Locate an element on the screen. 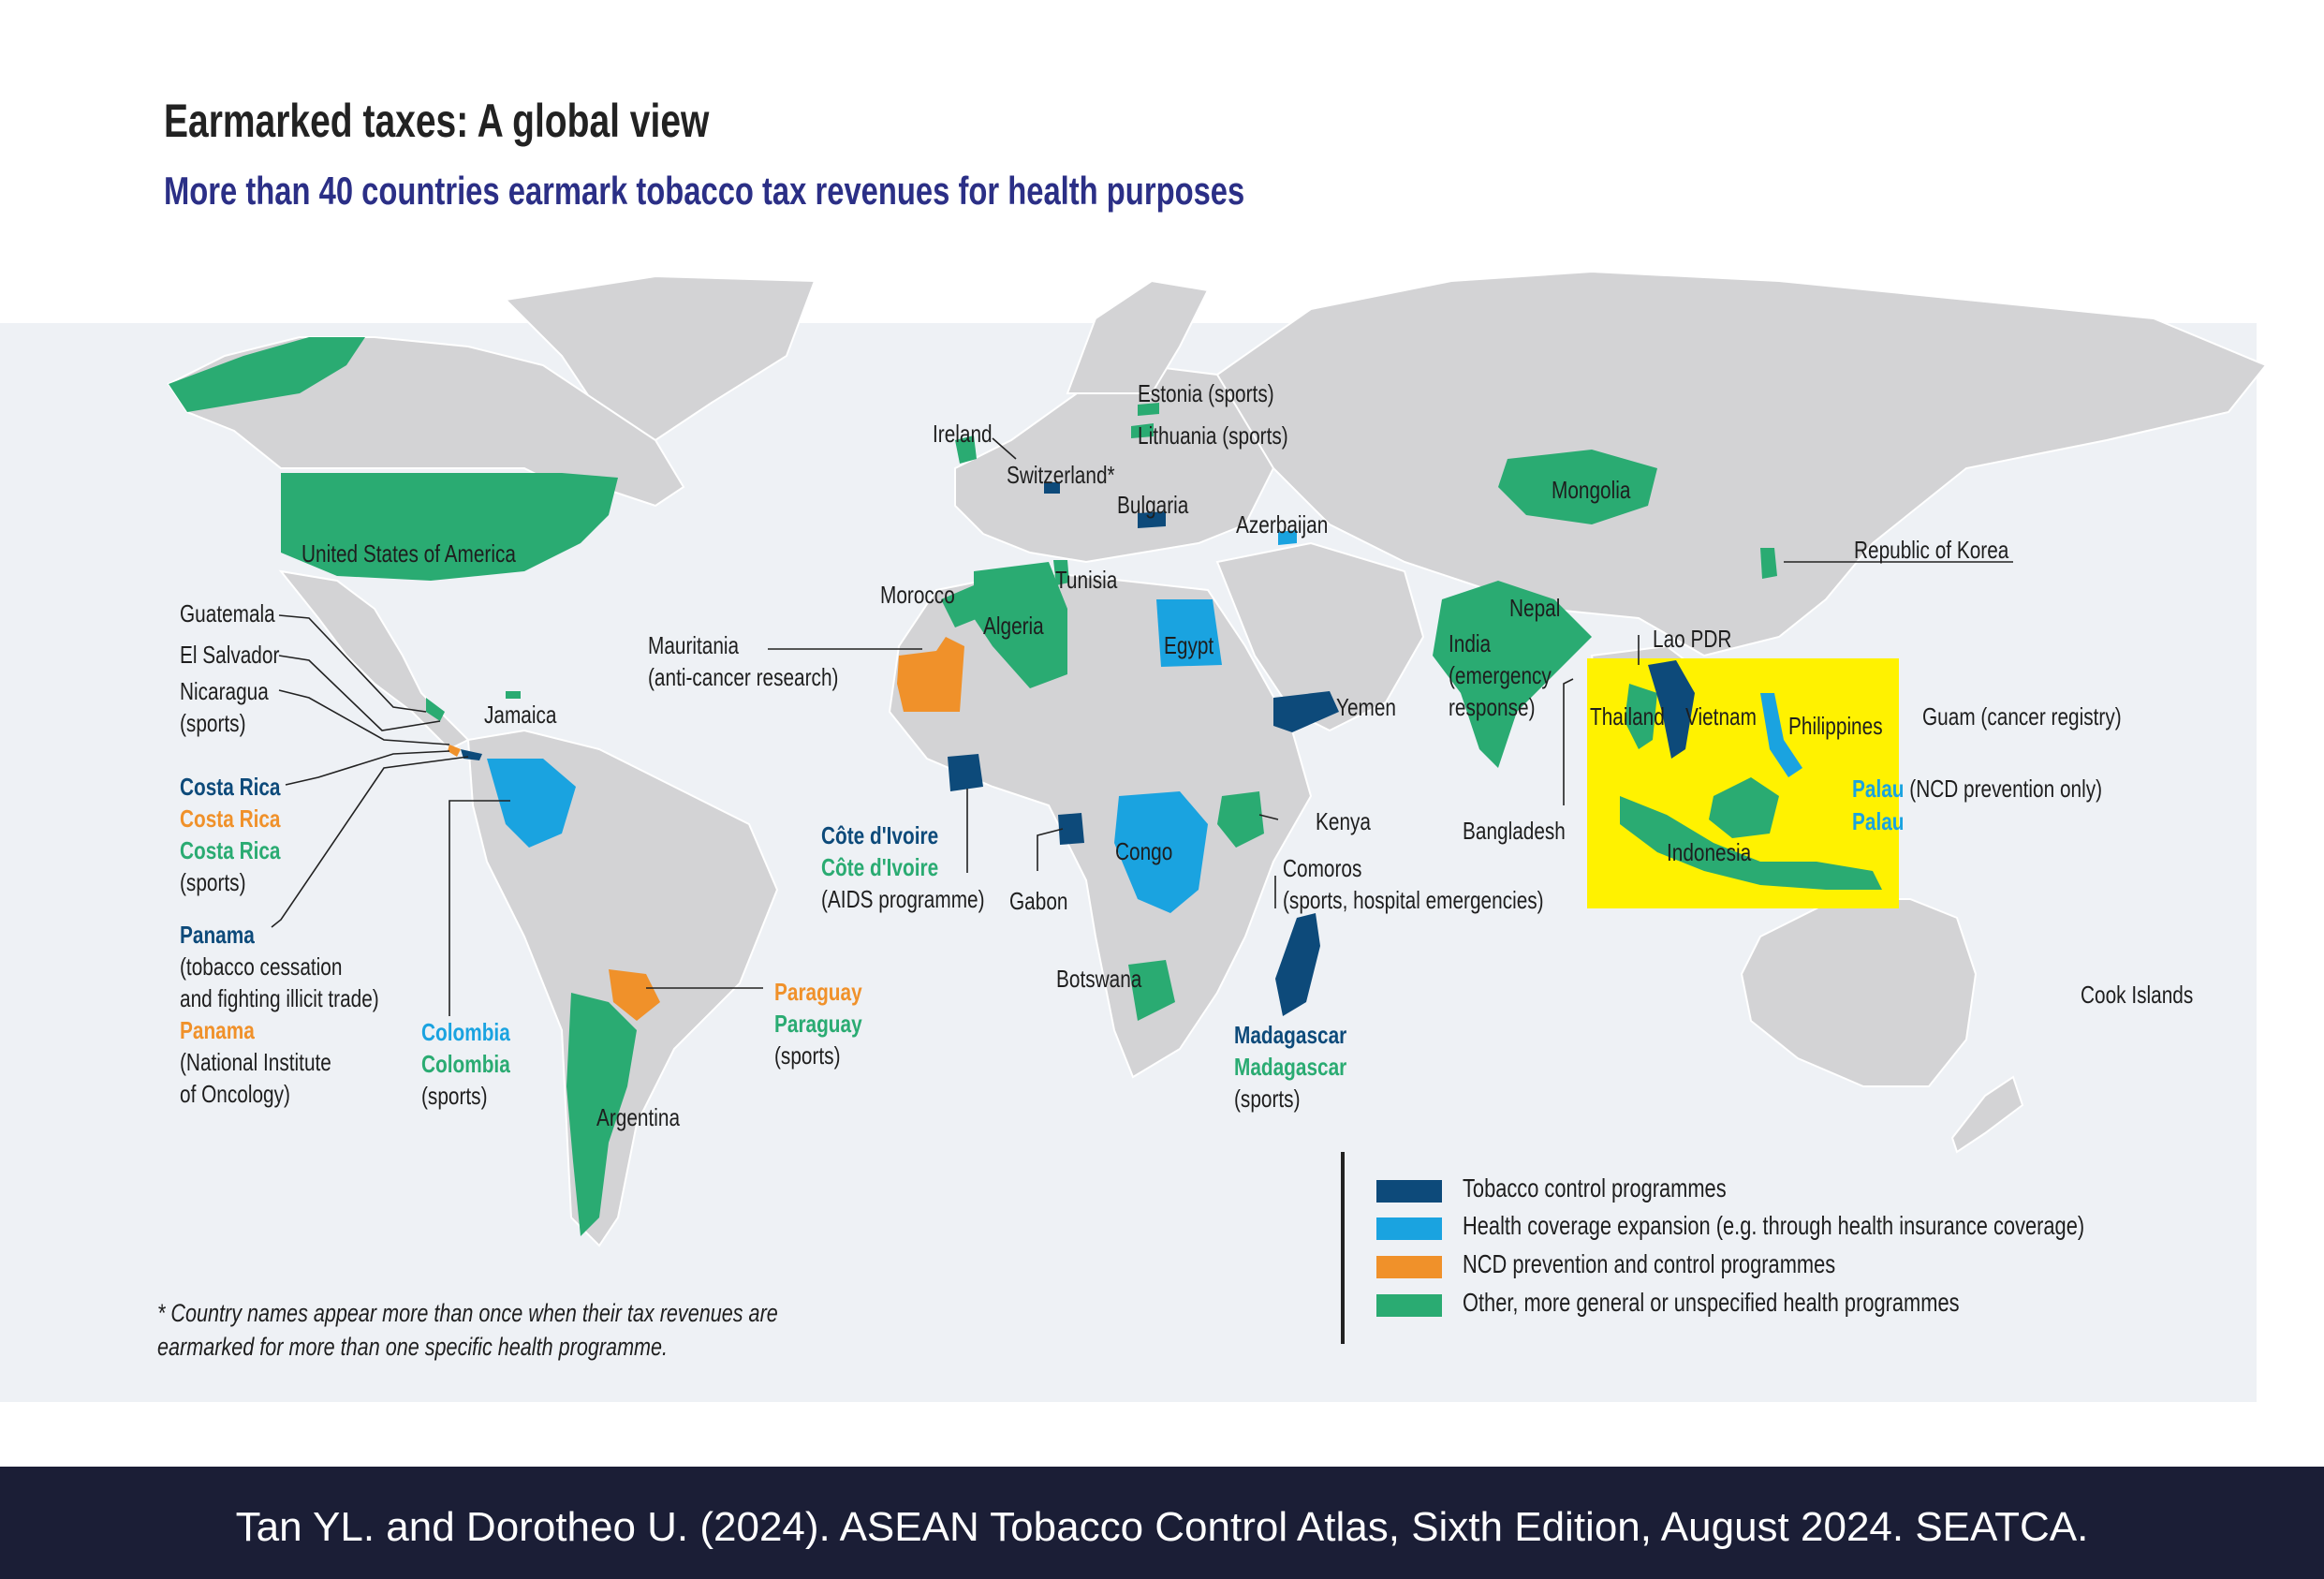  label-jamaica: Jamaica is located at coordinates (520, 715).